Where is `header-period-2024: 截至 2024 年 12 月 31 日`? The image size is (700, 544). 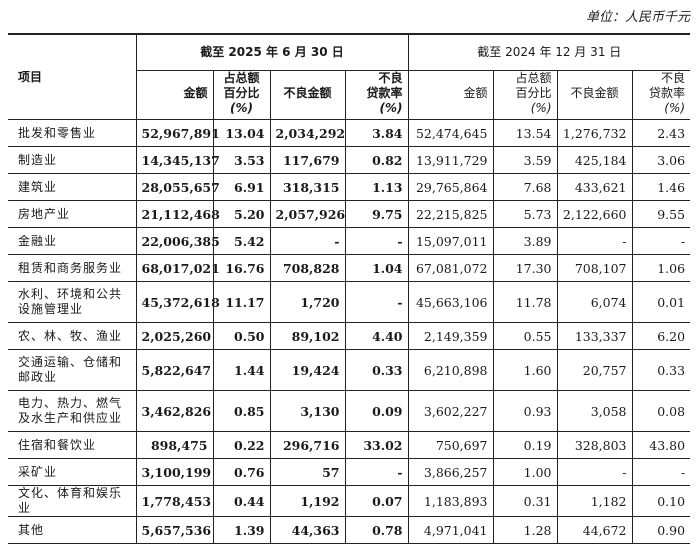 header-period-2024: 截至 2024 年 12 月 31 日 is located at coordinates (549, 52).